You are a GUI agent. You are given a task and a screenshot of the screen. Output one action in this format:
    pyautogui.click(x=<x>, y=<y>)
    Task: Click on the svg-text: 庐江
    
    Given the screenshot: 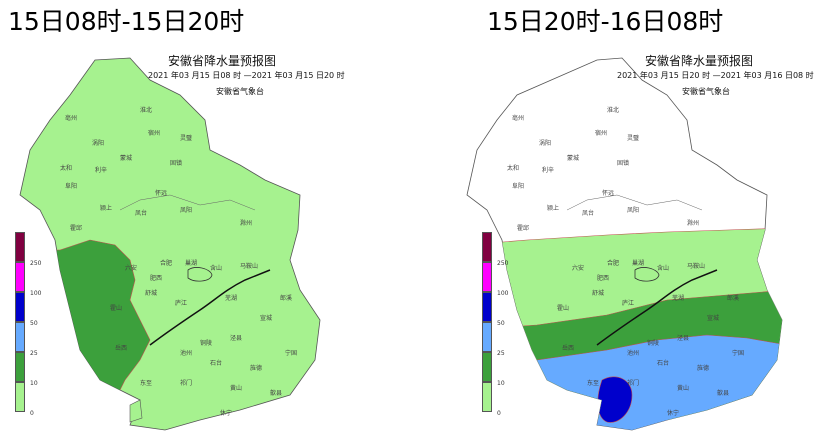 What is the action you would take?
    pyautogui.click(x=181, y=303)
    